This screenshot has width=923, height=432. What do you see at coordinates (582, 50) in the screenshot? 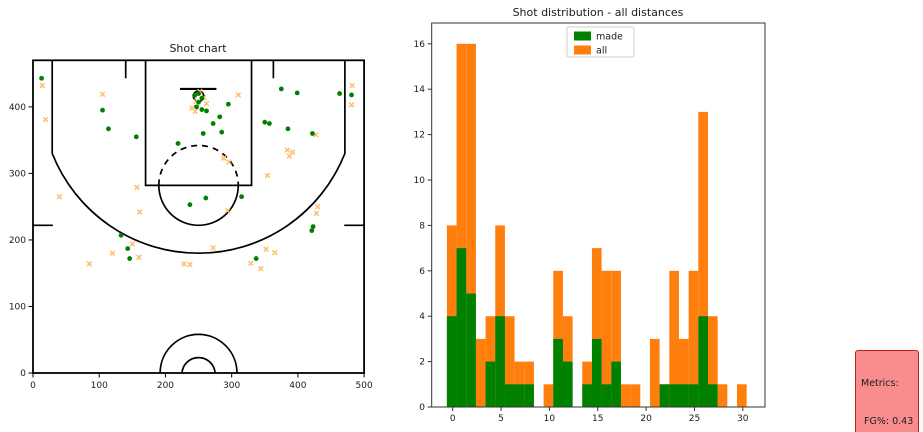
I see `legend-swatch-all` at bounding box center [582, 50].